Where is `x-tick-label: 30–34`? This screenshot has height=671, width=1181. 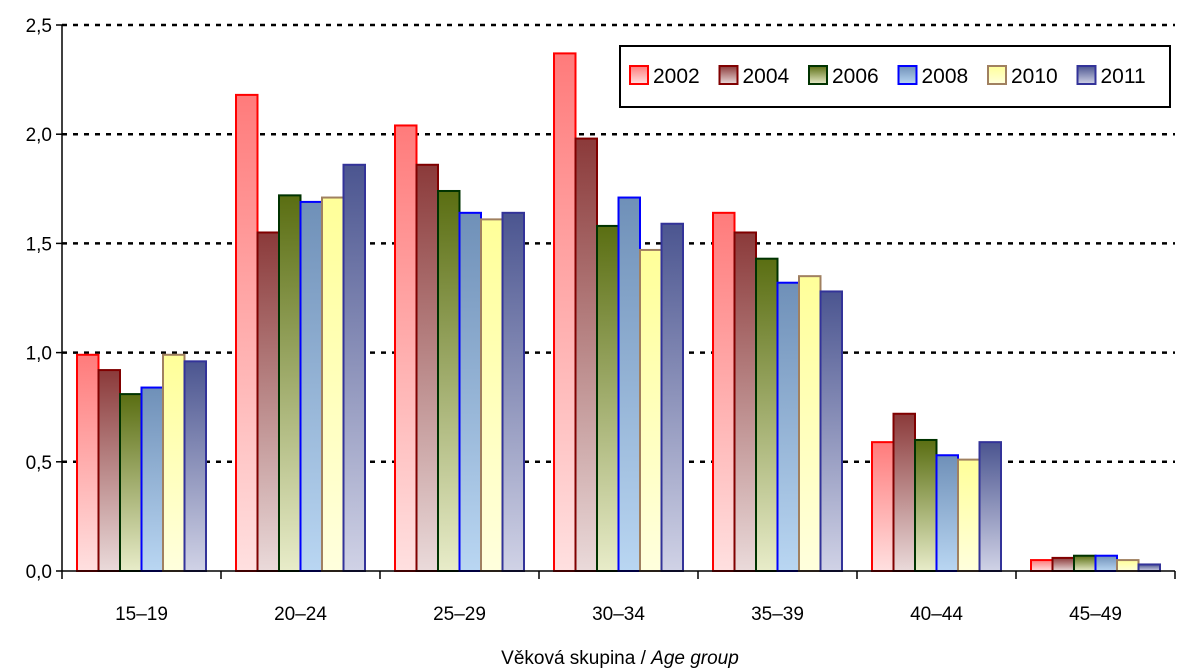
x-tick-label: 30–34 is located at coordinates (618, 614).